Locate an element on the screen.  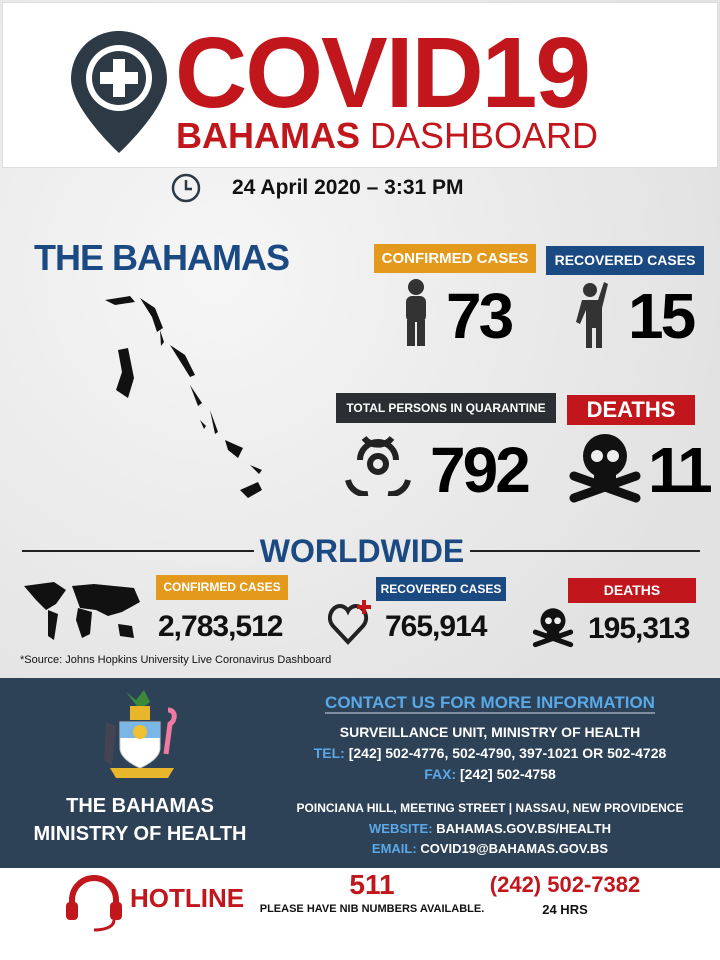
subtitle-light: DASHBOARD is located at coordinates (484, 135).